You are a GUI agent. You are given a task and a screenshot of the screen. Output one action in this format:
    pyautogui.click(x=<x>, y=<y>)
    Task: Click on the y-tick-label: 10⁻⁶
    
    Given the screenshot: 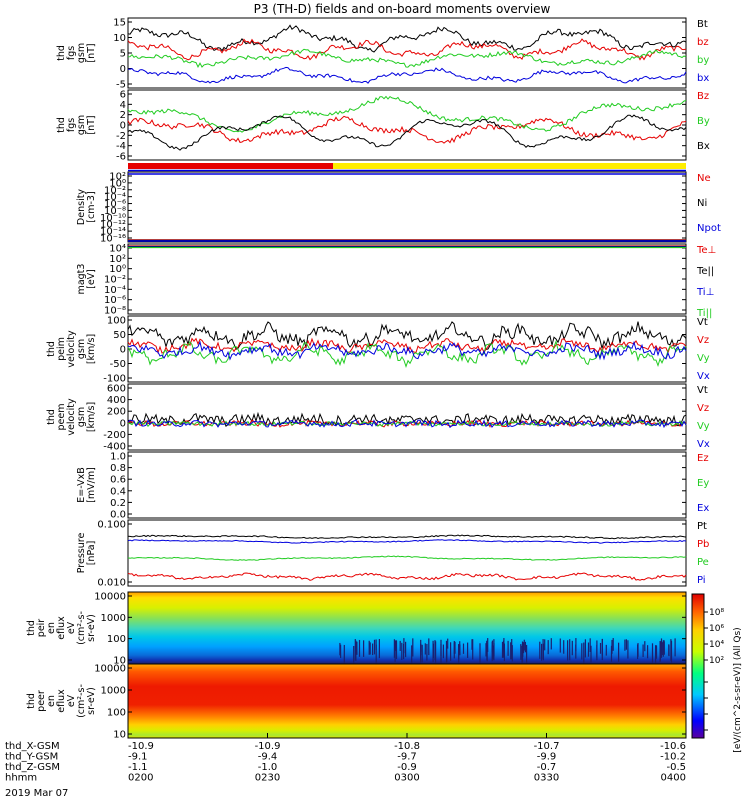 What is the action you would take?
    pyautogui.click(x=115, y=204)
    